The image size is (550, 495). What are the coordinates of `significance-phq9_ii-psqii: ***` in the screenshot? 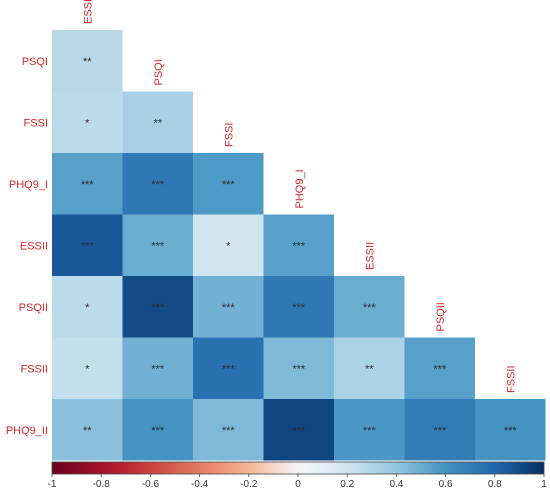 It's located at (440, 431).